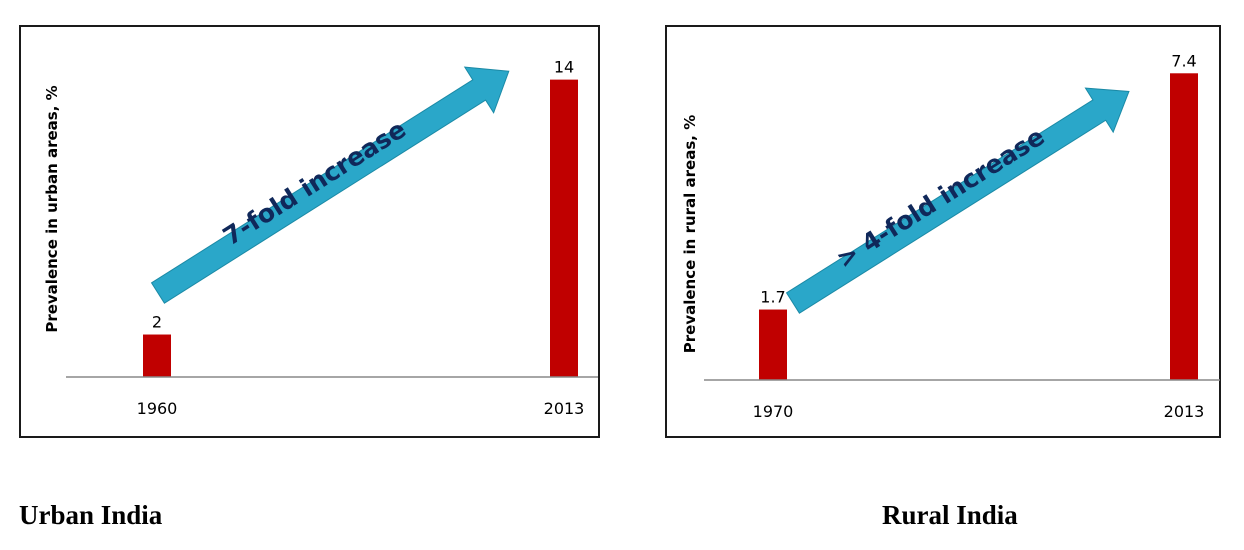 The width and height of the screenshot is (1244, 550). I want to click on urban-data-label-2013: 14, so click(564, 67).